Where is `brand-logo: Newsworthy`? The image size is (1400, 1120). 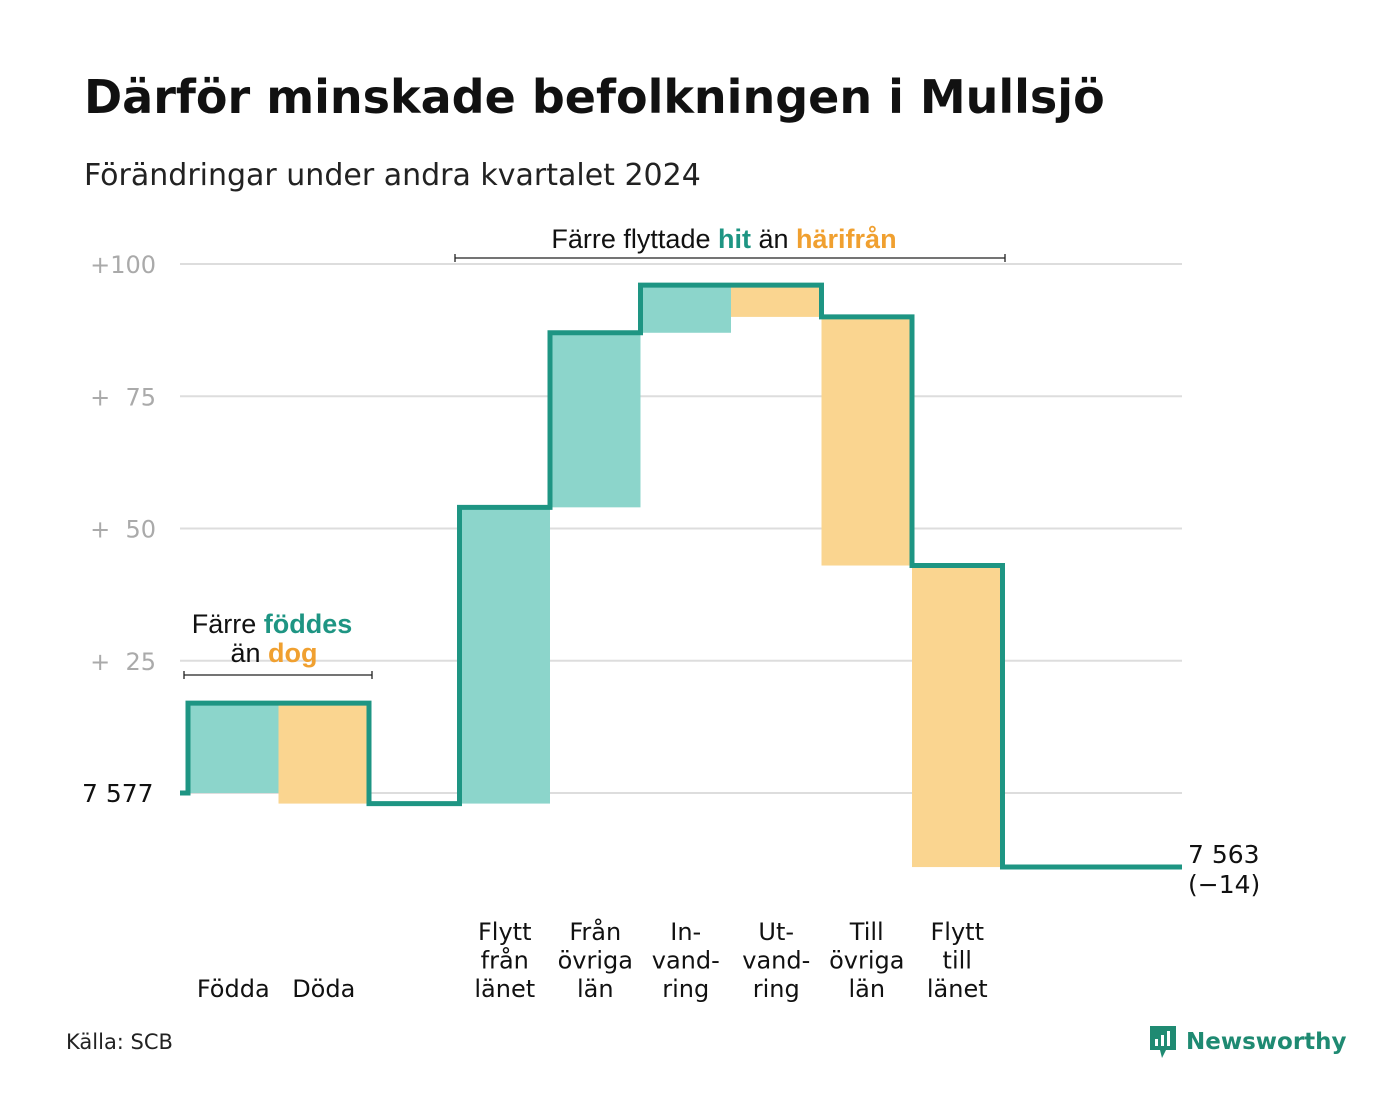
brand-logo: Newsworthy is located at coordinates (1247, 1042).